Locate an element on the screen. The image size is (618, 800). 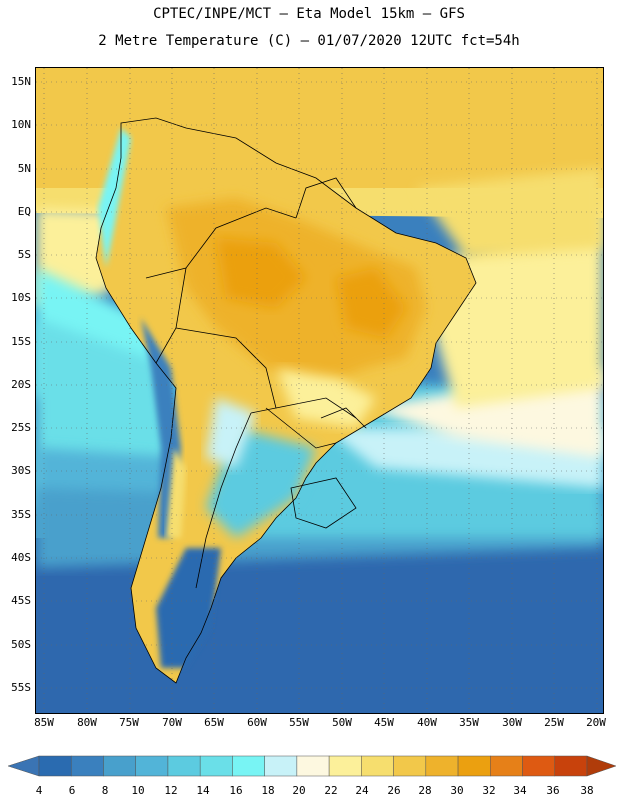
colorbar-label: 32 is located at coordinates (489, 790).